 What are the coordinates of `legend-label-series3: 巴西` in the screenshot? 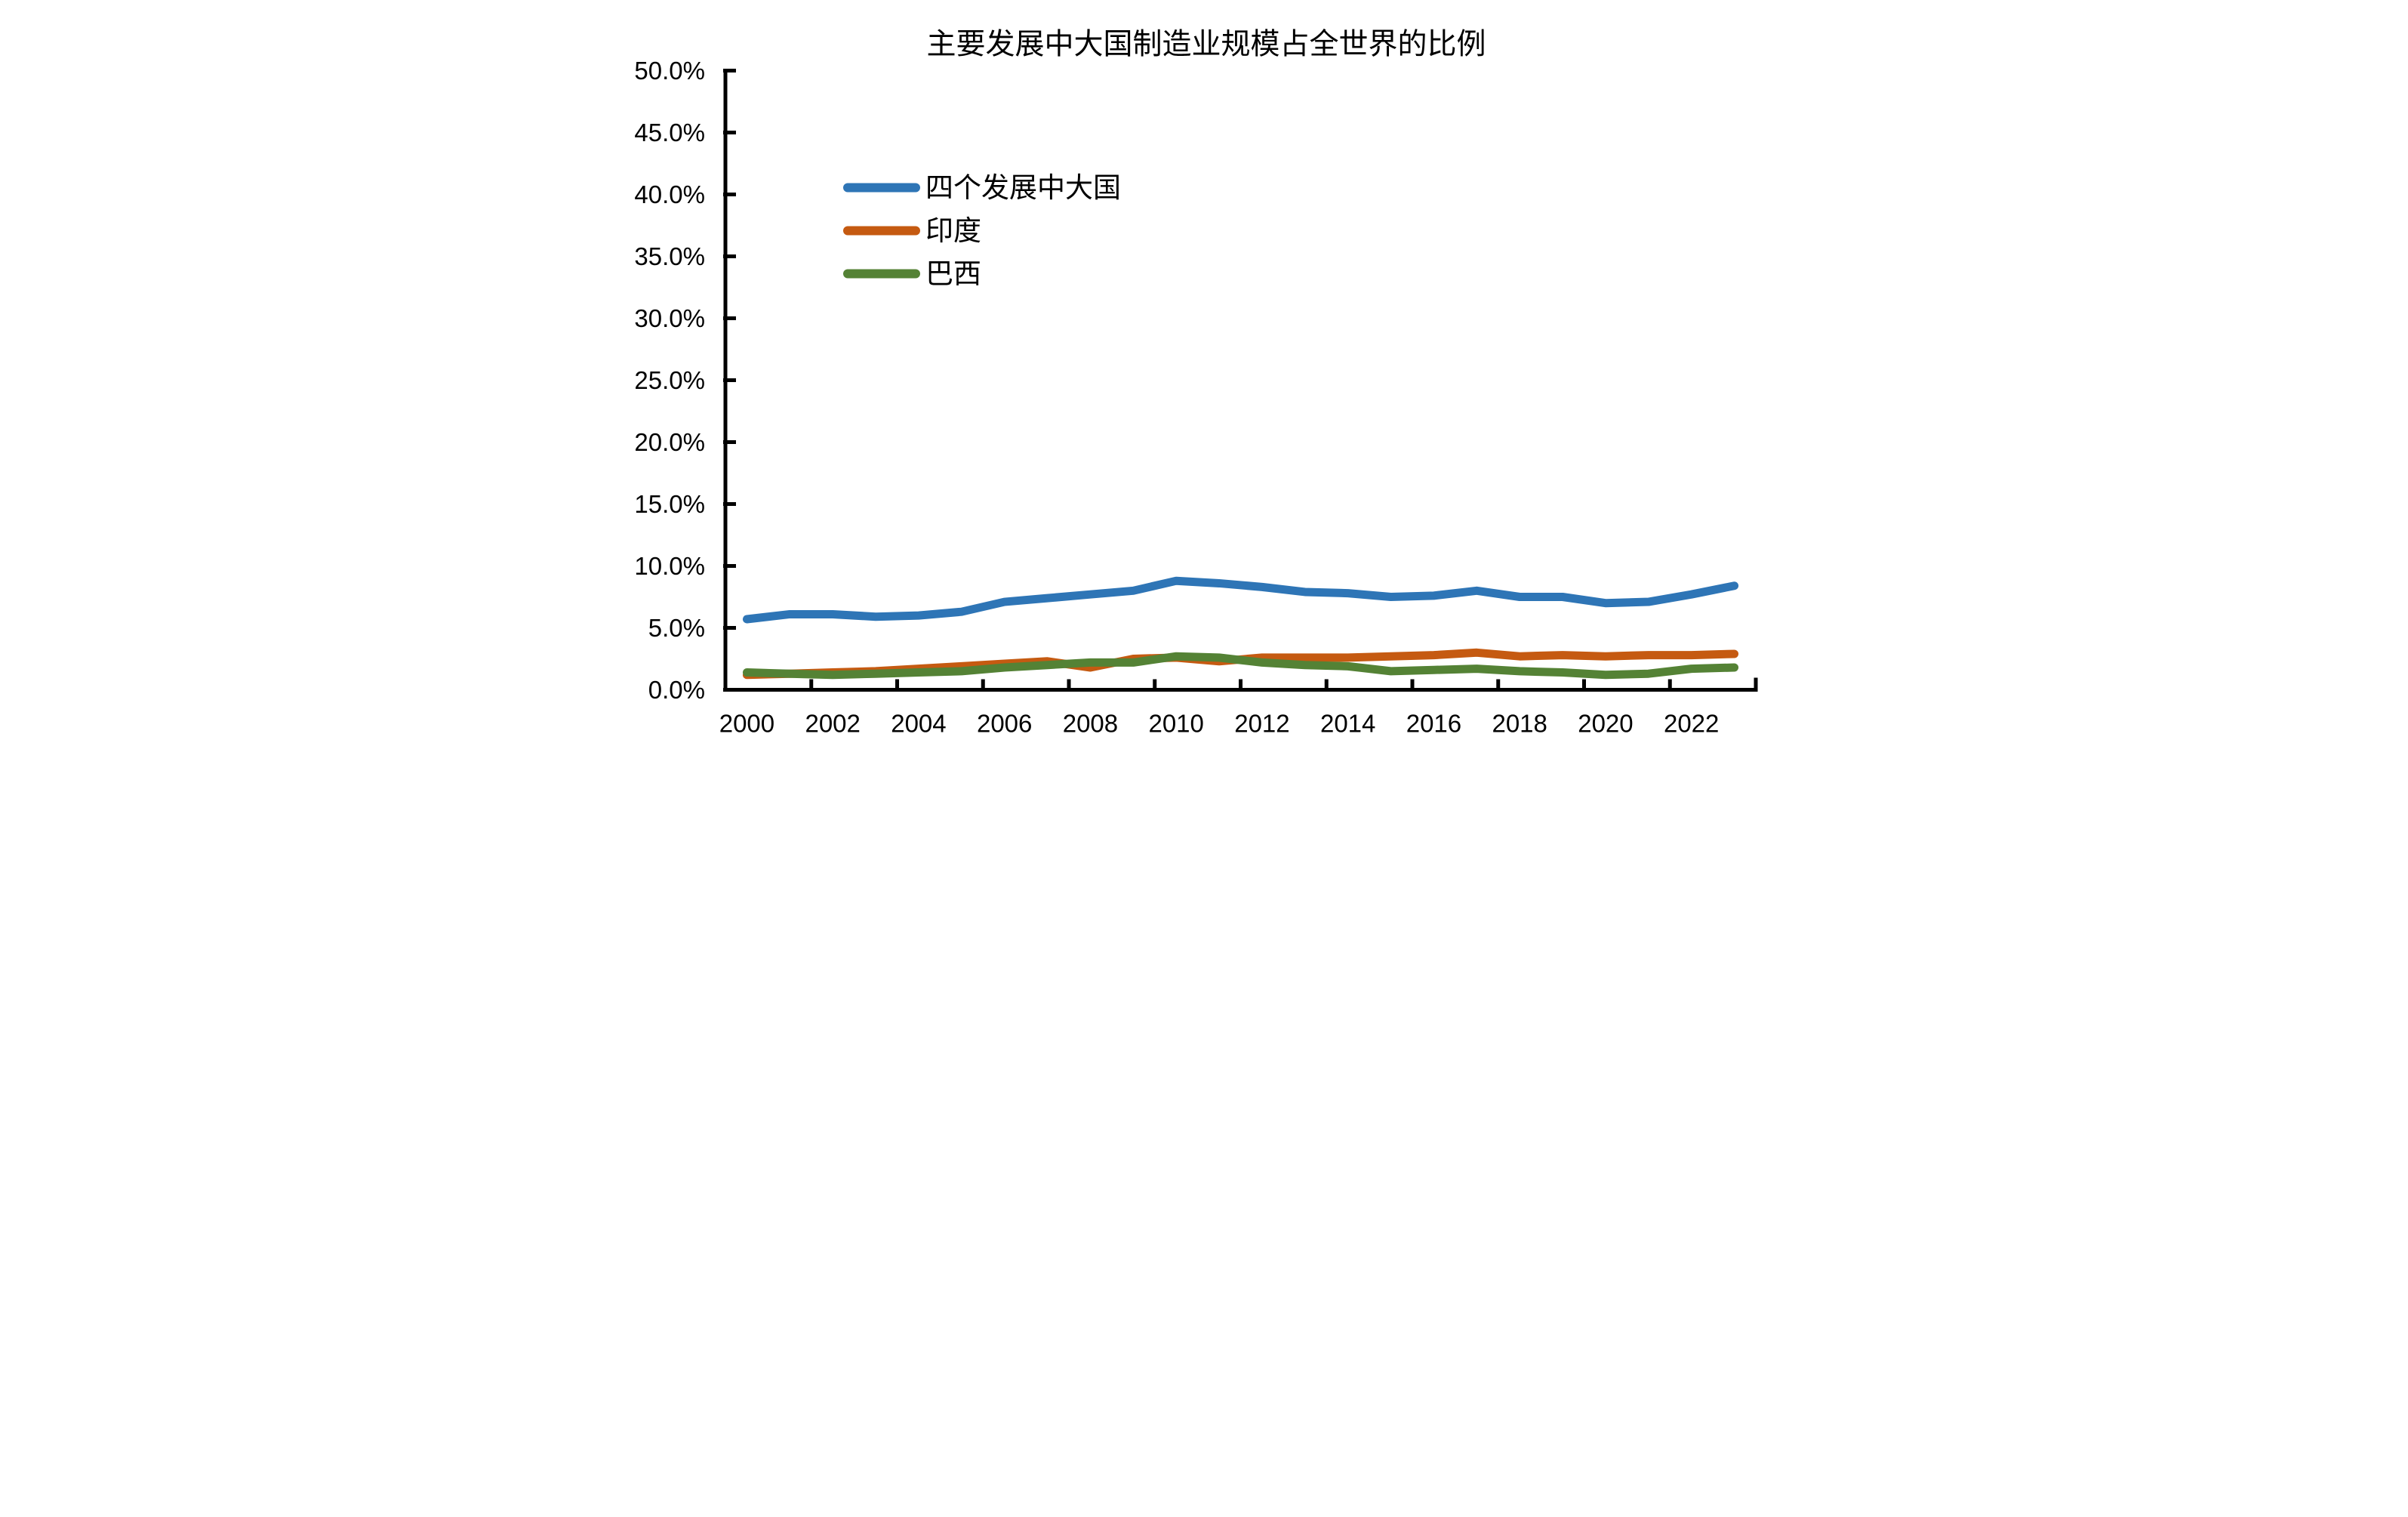 It's located at (953, 273).